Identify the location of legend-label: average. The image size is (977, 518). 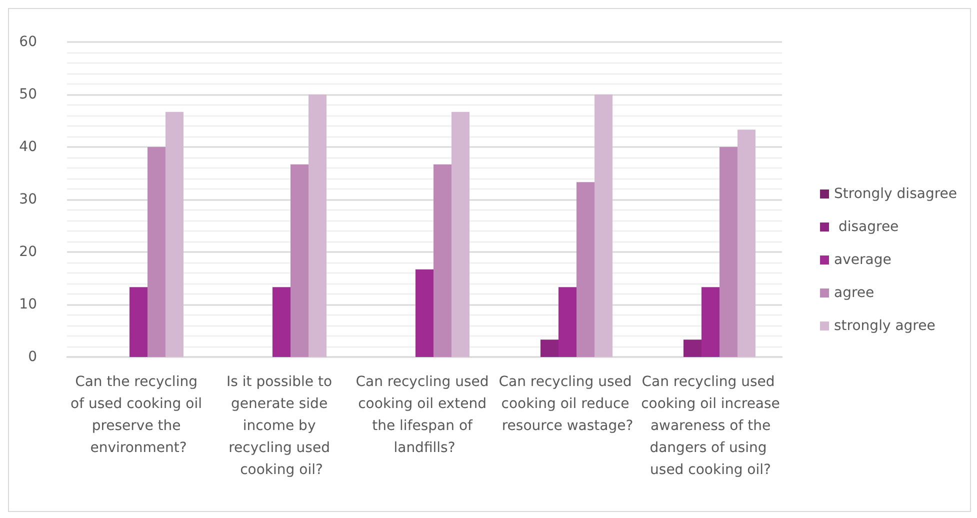
(863, 260).